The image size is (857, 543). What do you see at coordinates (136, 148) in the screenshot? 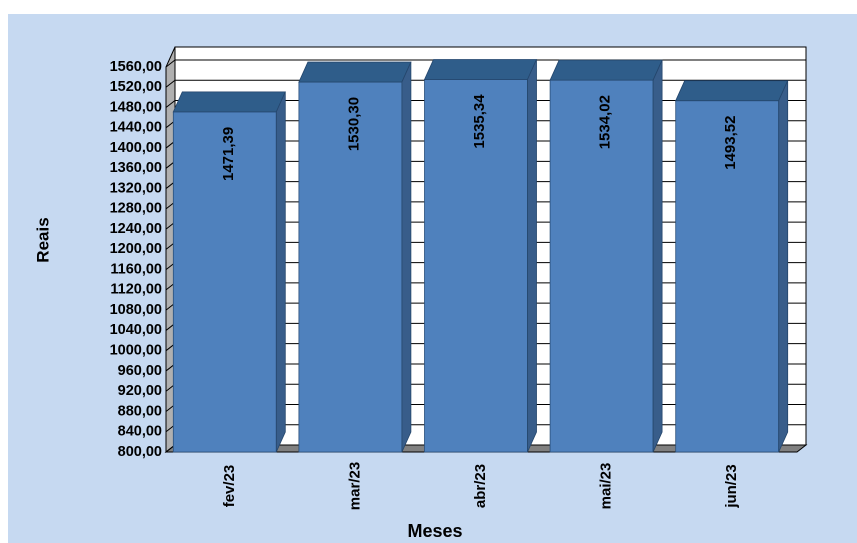
I see `y-tick-label: 1400,00` at bounding box center [136, 148].